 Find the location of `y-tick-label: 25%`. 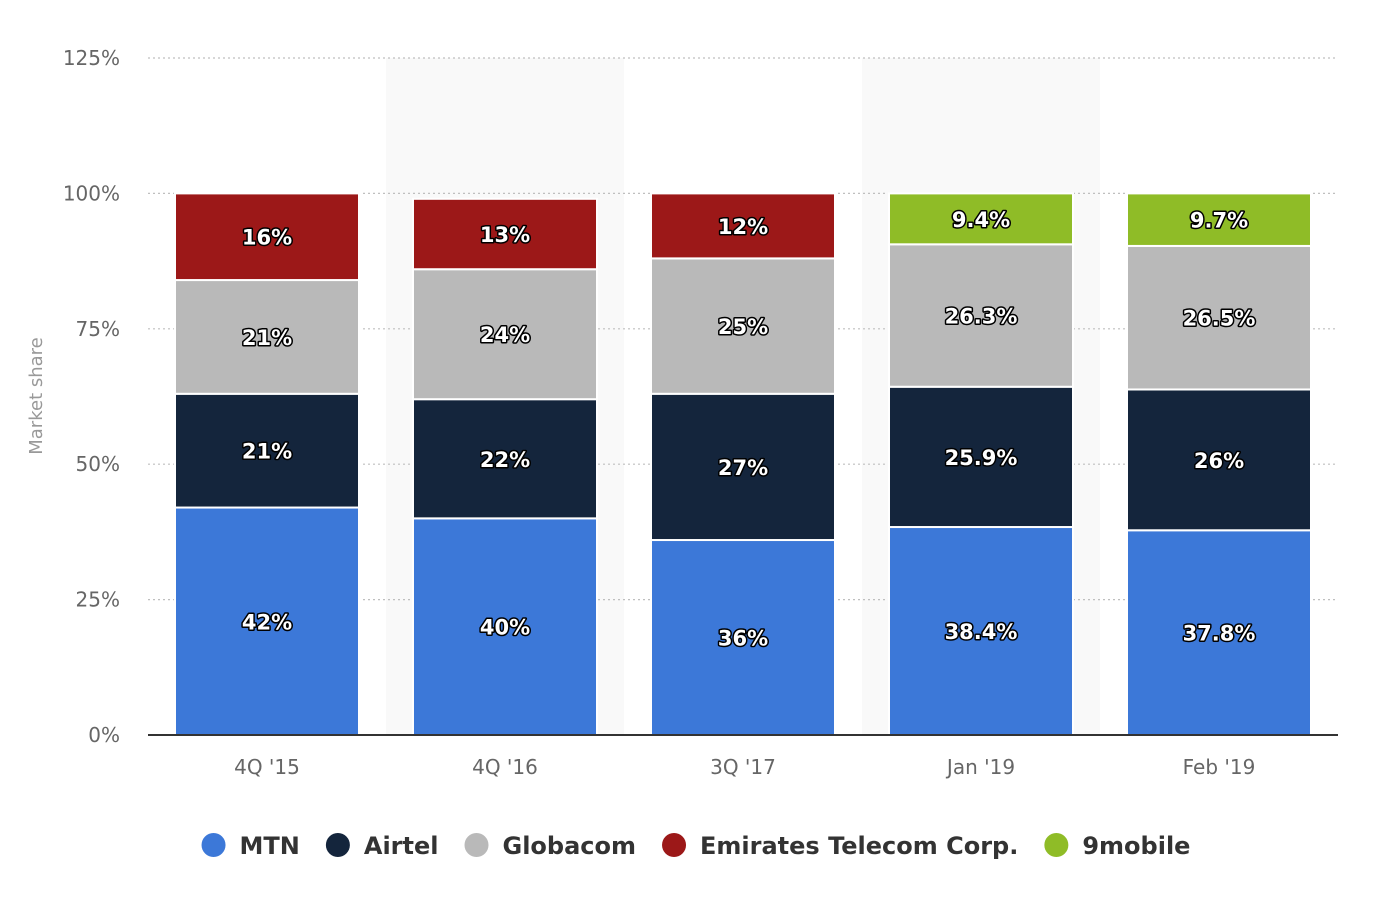

y-tick-label: 25% is located at coordinates (98, 600).